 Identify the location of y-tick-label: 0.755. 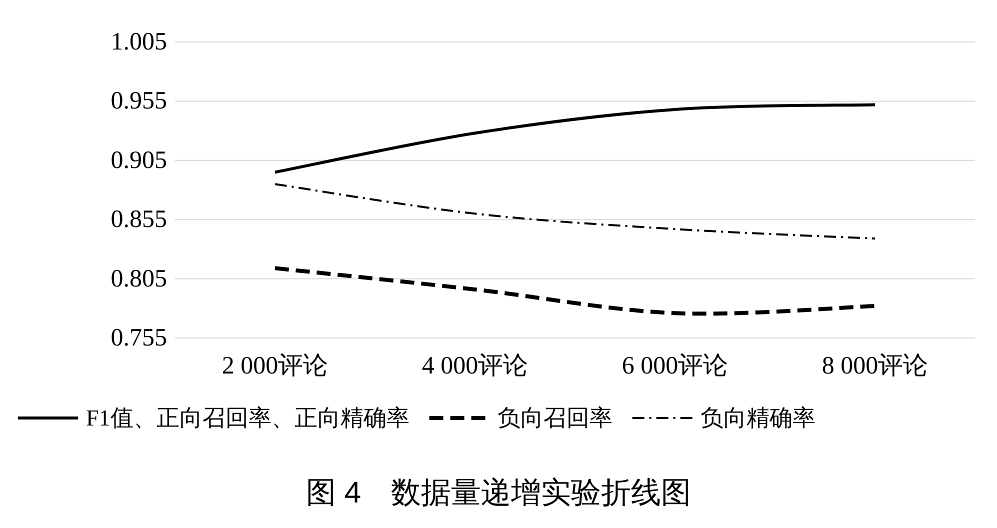
(138, 338).